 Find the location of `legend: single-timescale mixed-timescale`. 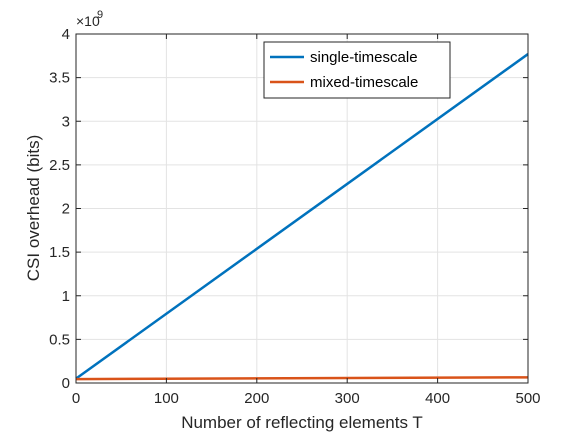

legend: single-timescale mixed-timescale is located at coordinates (357, 70).